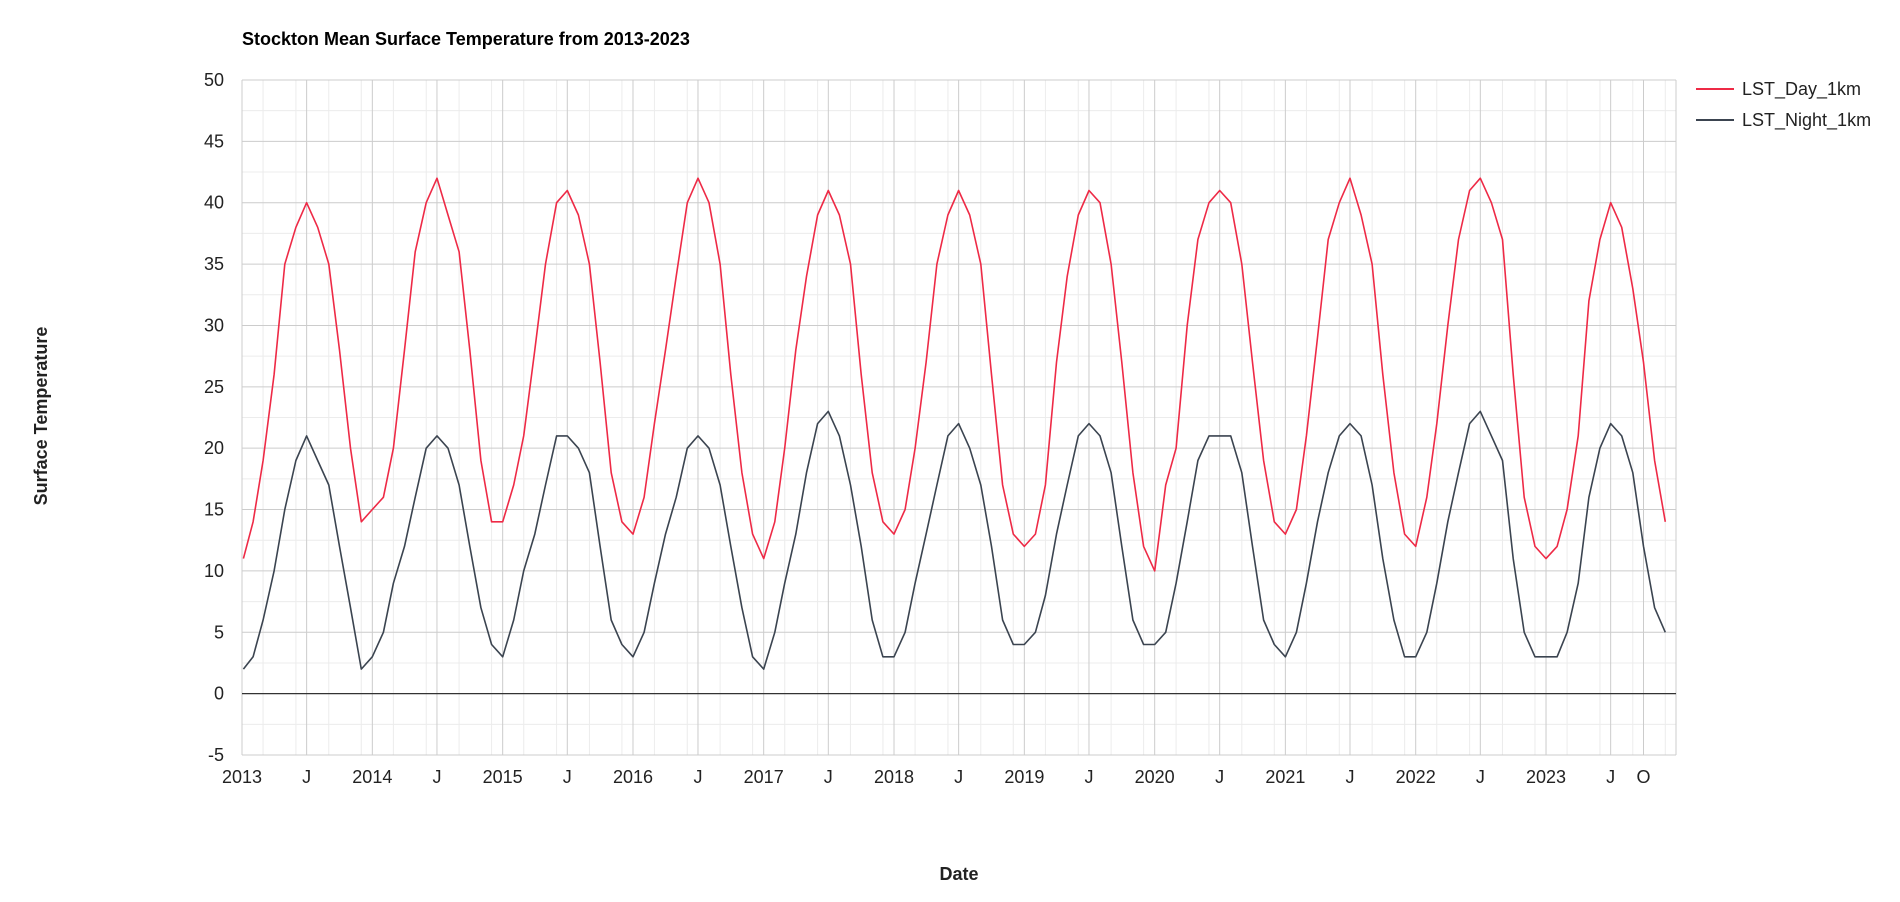 Image resolution: width=1900 pixels, height=902 pixels. What do you see at coordinates (214, 141) in the screenshot?
I see `y-tick-label: 45` at bounding box center [214, 141].